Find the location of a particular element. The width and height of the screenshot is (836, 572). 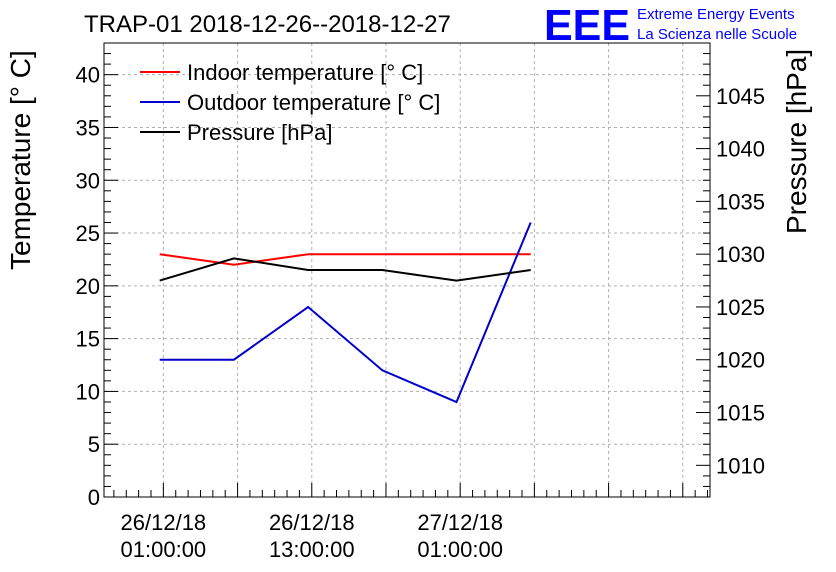

y-tick-label: 25 is located at coordinates (88, 233).